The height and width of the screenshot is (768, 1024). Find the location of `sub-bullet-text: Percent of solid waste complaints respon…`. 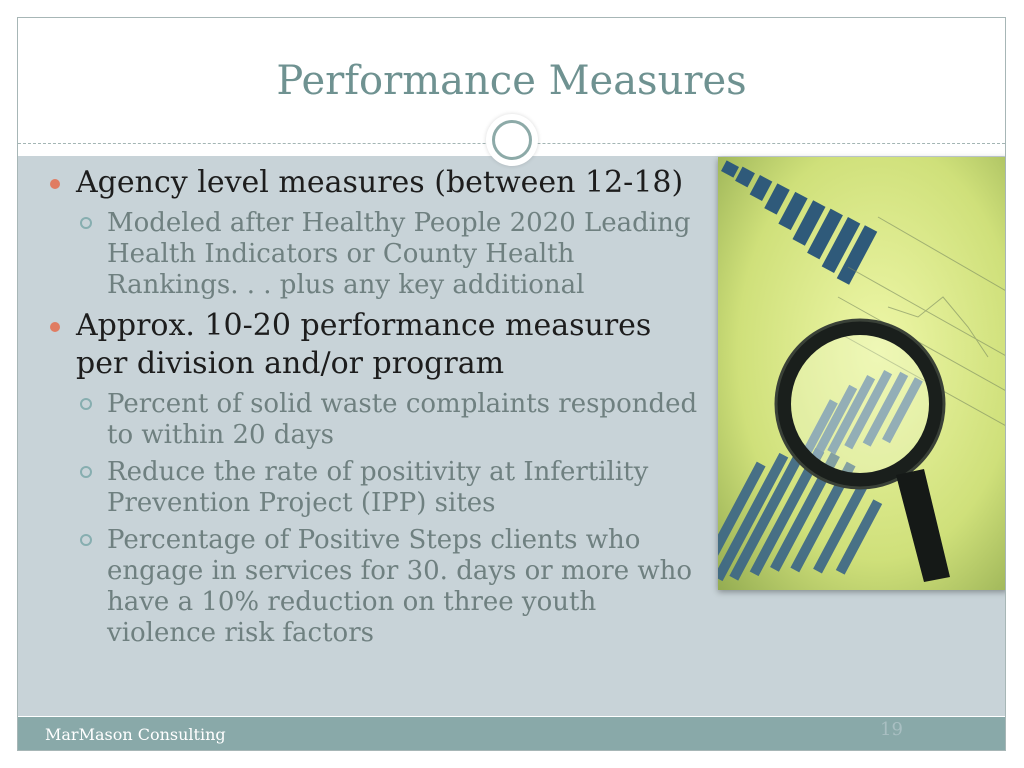

sub-bullet-text: Percent of solid waste complaints respon… is located at coordinates (402, 419).